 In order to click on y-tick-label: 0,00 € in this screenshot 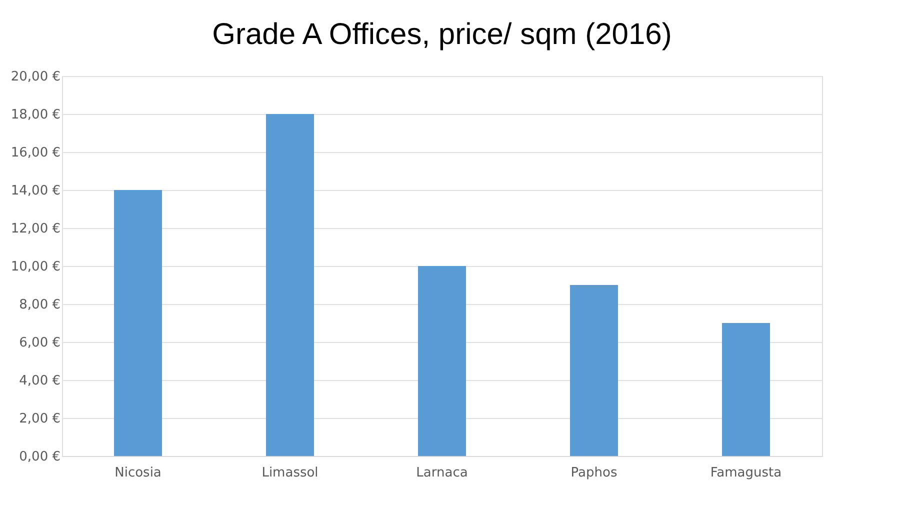, I will do `click(39, 457)`.